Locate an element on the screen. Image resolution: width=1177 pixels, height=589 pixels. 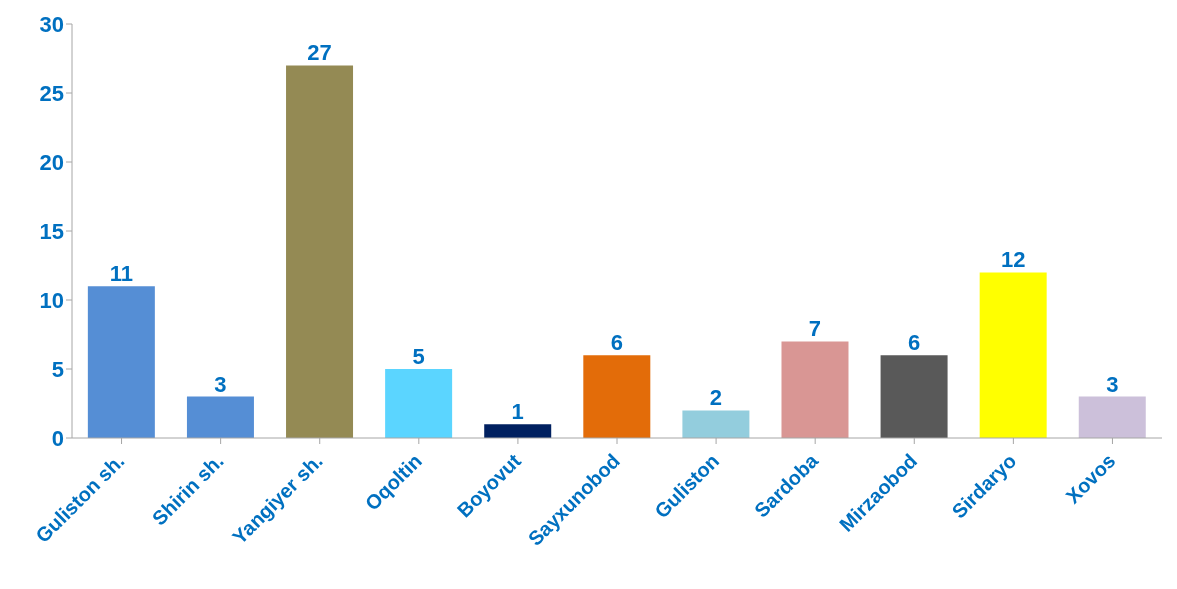
y-tick-label: 30 is located at coordinates (51, 24).